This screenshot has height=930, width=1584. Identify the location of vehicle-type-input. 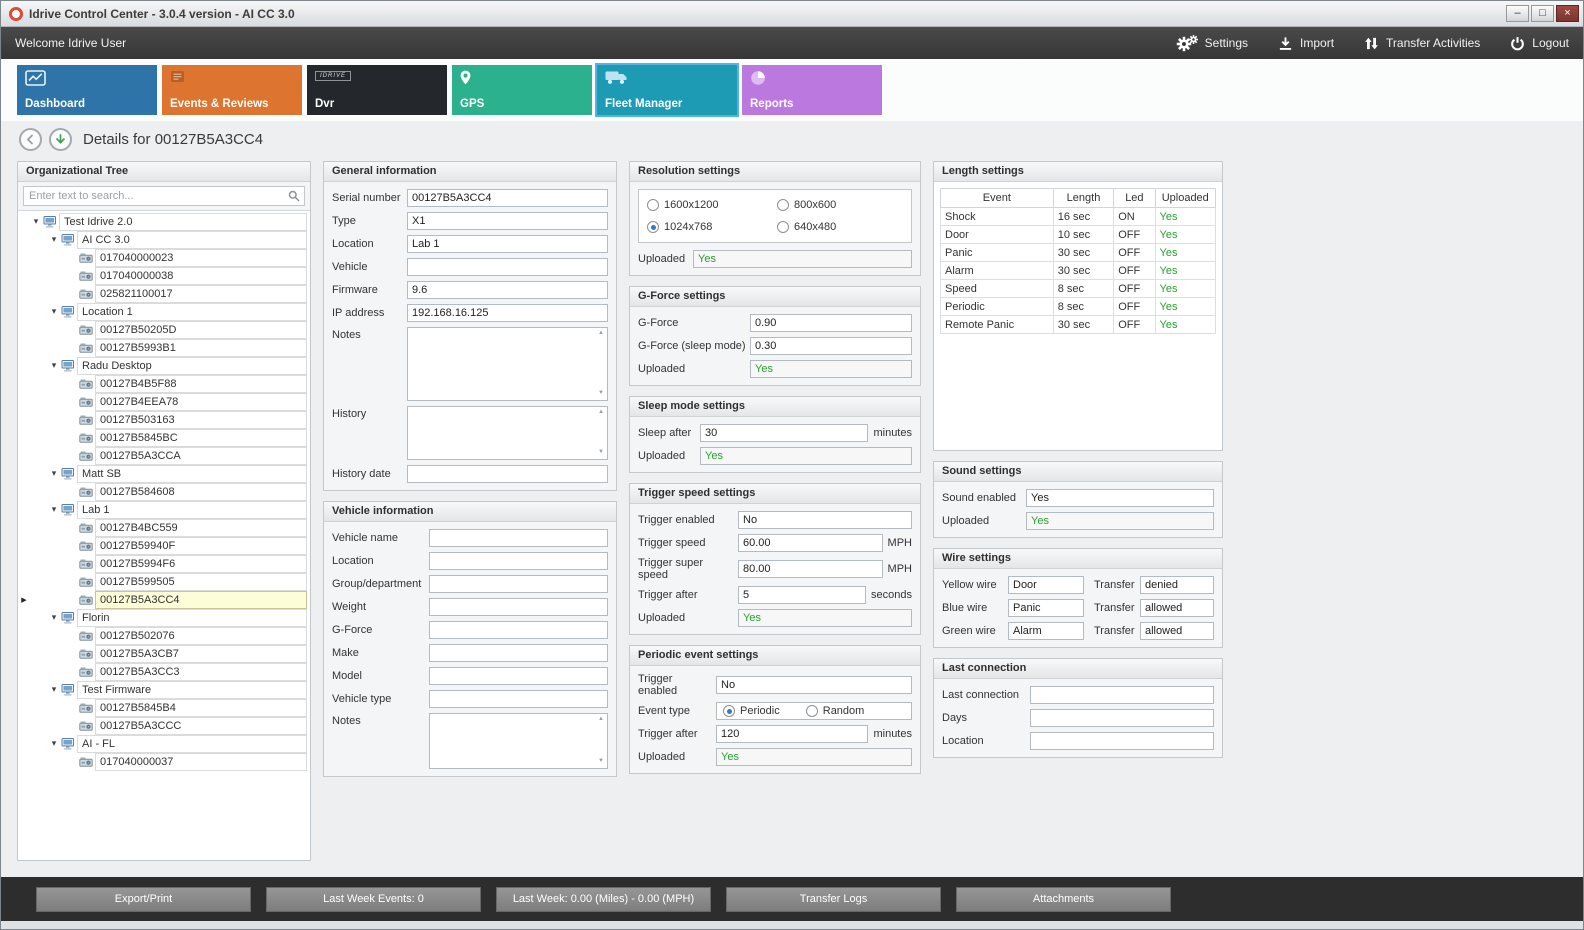
(518, 699).